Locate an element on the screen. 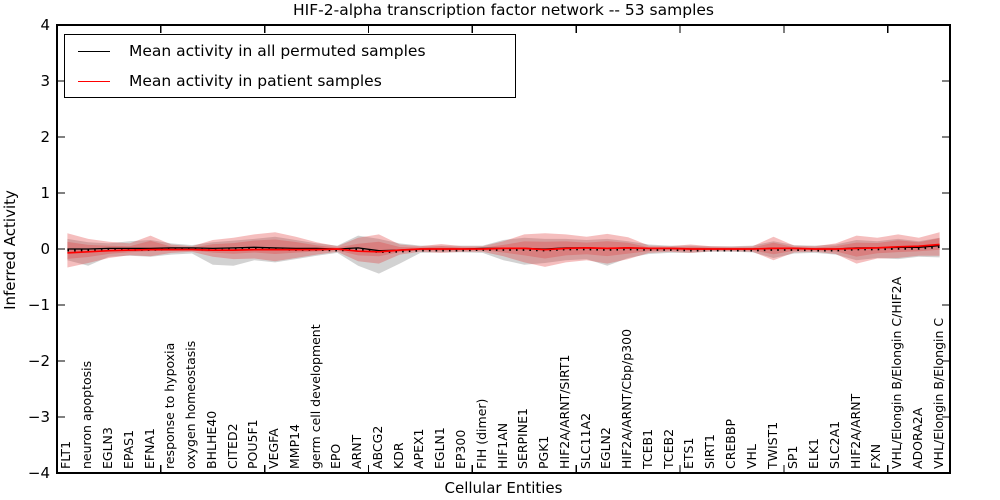 The width and height of the screenshot is (1000, 500). x-category-label: ELK1 is located at coordinates (813, 453).